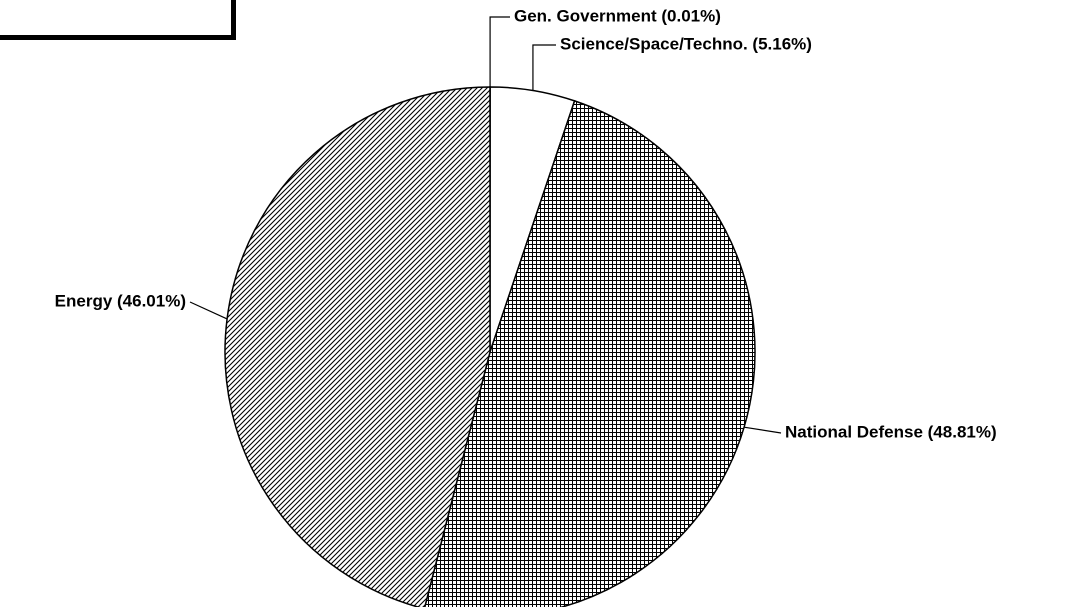 The height and width of the screenshot is (607, 1068). What do you see at coordinates (120, 300) in the screenshot?
I see `slice-label: Energy (46.01%)` at bounding box center [120, 300].